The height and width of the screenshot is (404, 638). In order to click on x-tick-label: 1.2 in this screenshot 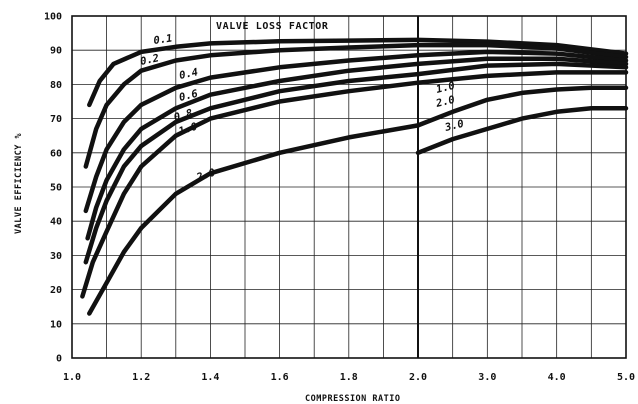, I will do `click(141, 377)`.